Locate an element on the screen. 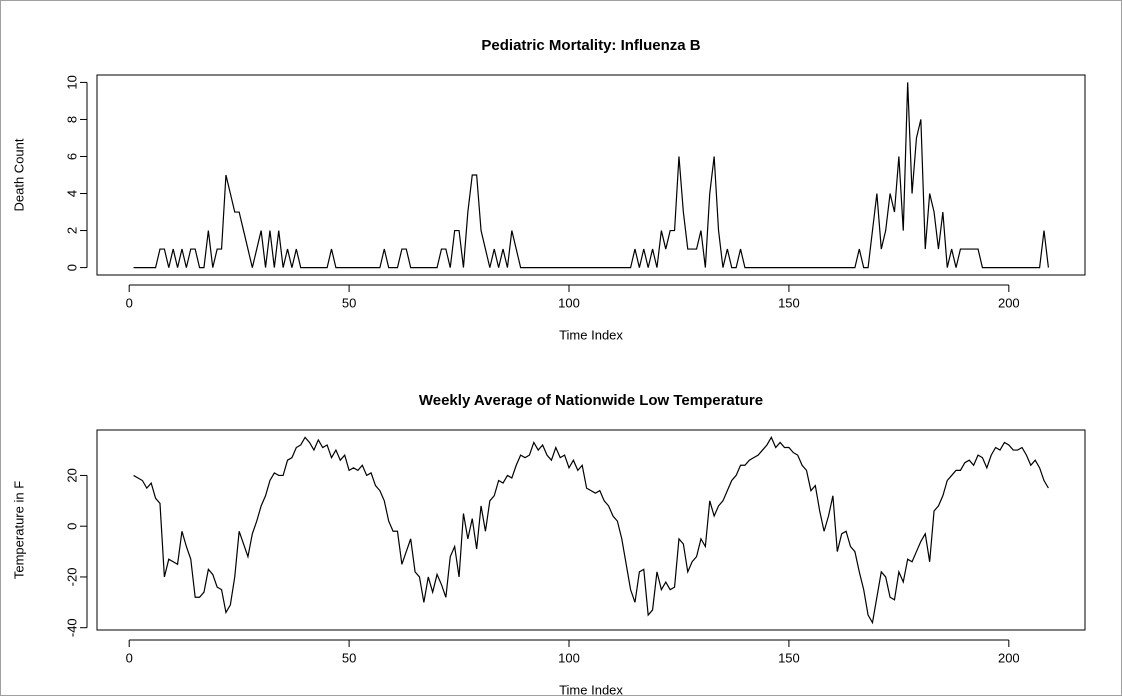  y-tick-label: 6 is located at coordinates (71, 156).